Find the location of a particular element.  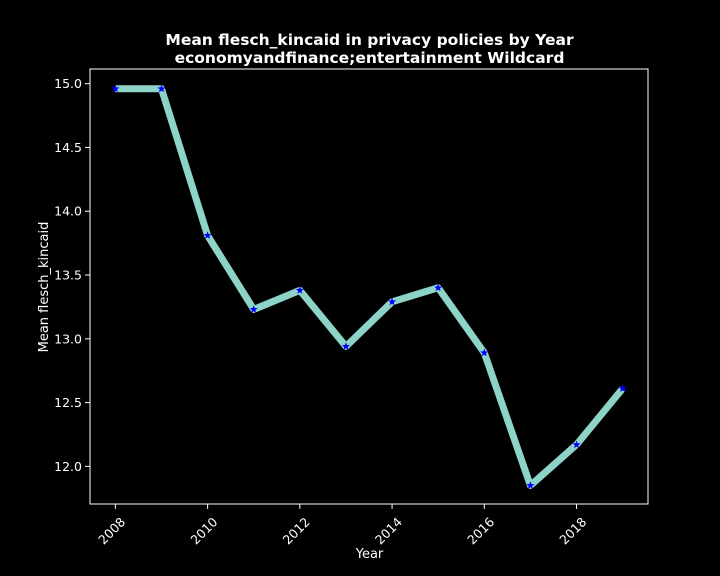

y-tick-label: 13.0 is located at coordinates (68, 338).